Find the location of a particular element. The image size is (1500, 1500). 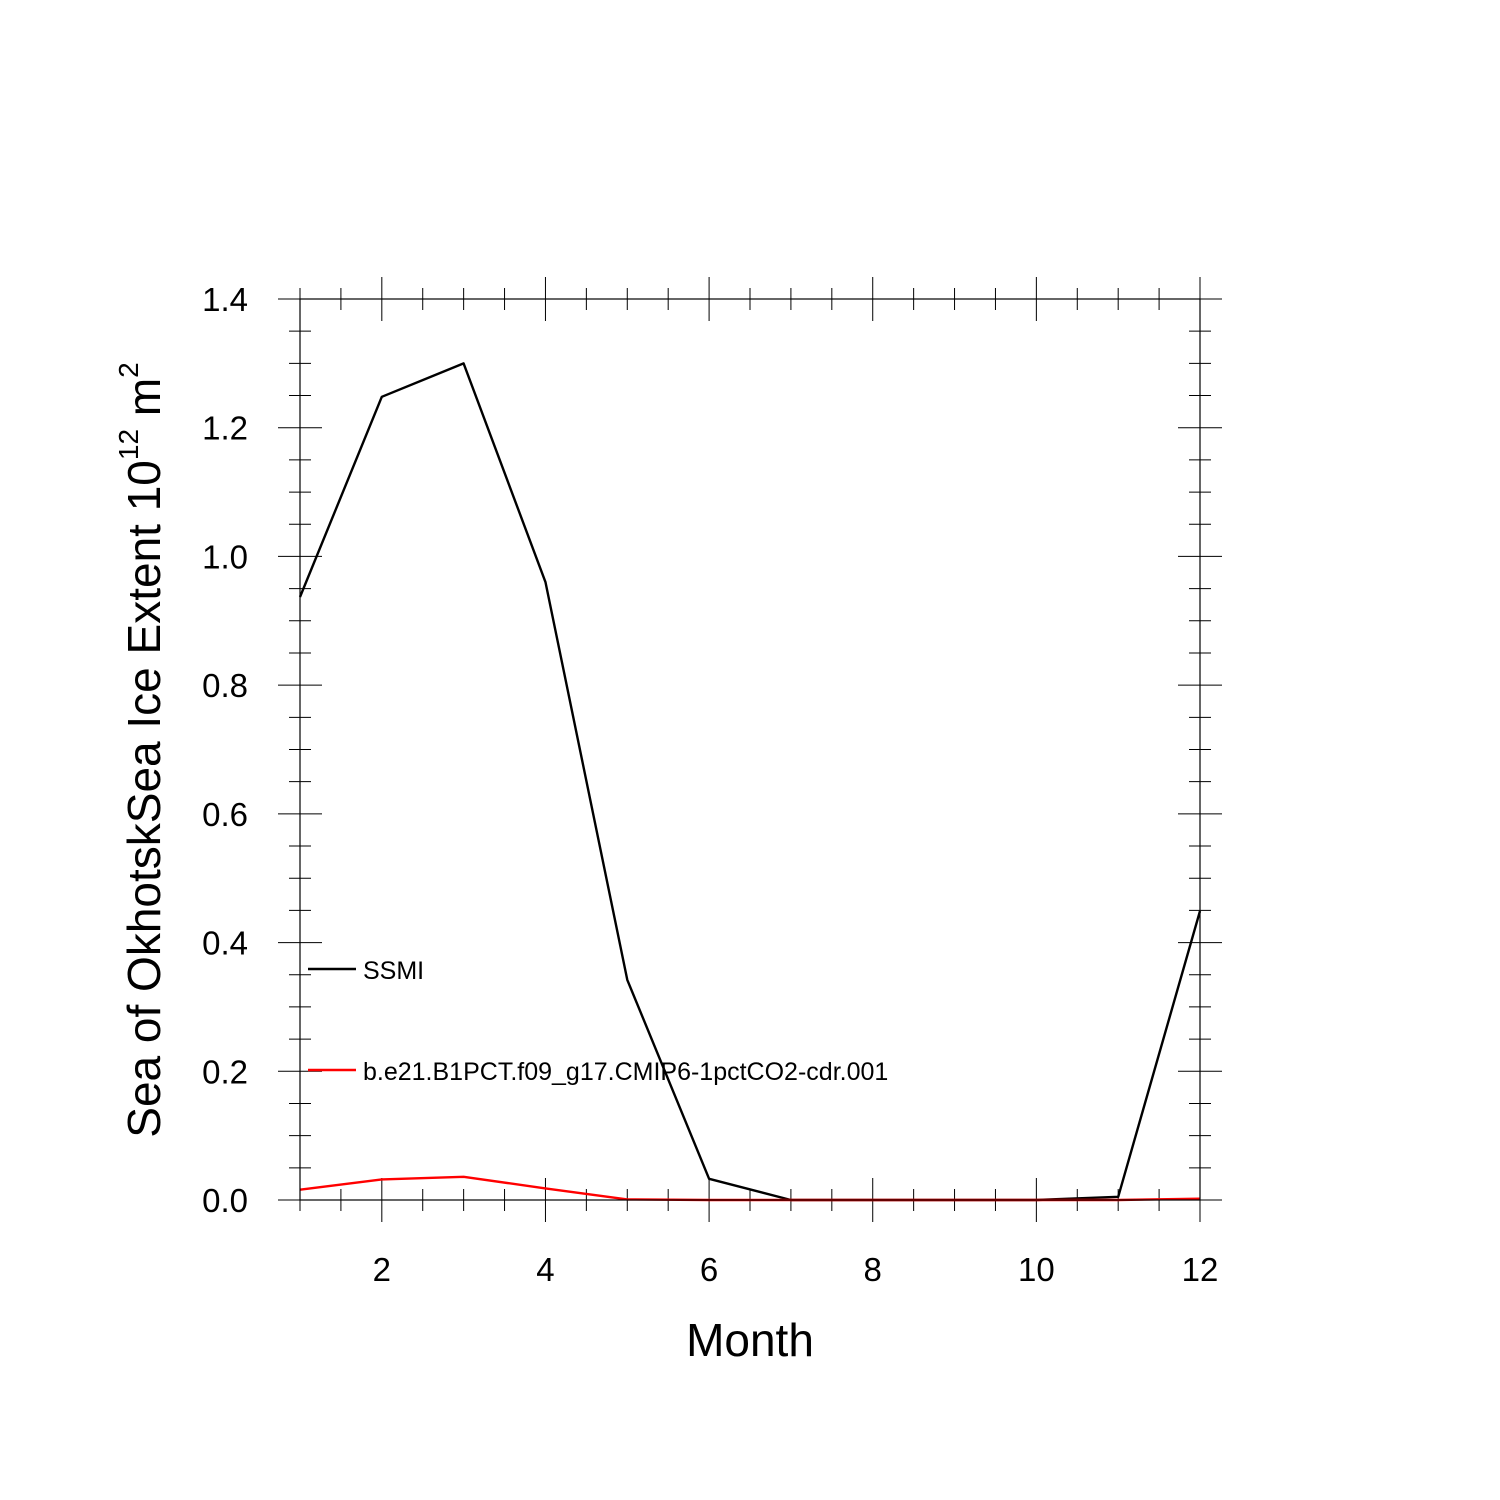

y-tick-label: 0.6 is located at coordinates (225, 814).